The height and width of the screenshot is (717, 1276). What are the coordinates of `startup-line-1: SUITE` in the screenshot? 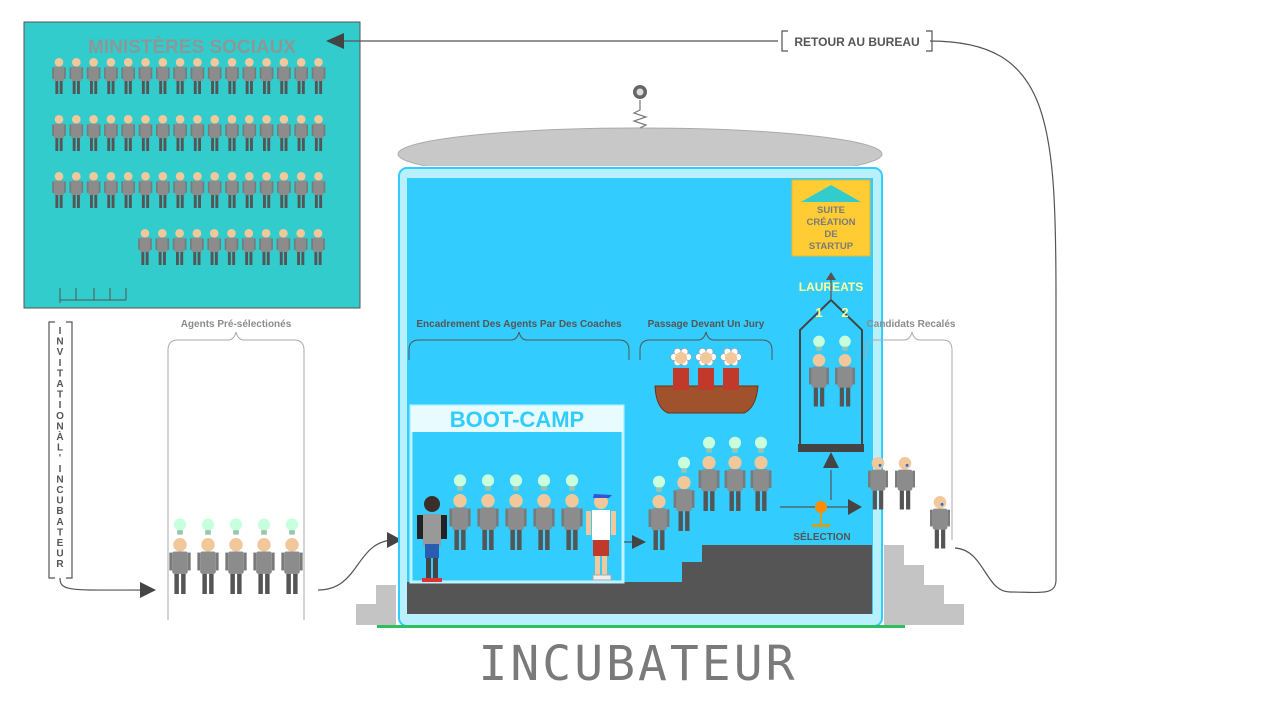 It's located at (831, 210).